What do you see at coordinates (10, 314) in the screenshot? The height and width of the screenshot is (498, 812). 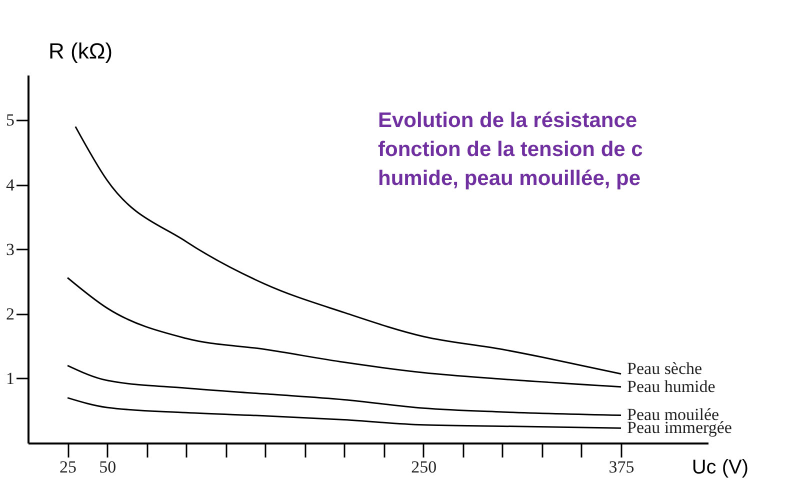 I see `y-tick-label: 2` at bounding box center [10, 314].